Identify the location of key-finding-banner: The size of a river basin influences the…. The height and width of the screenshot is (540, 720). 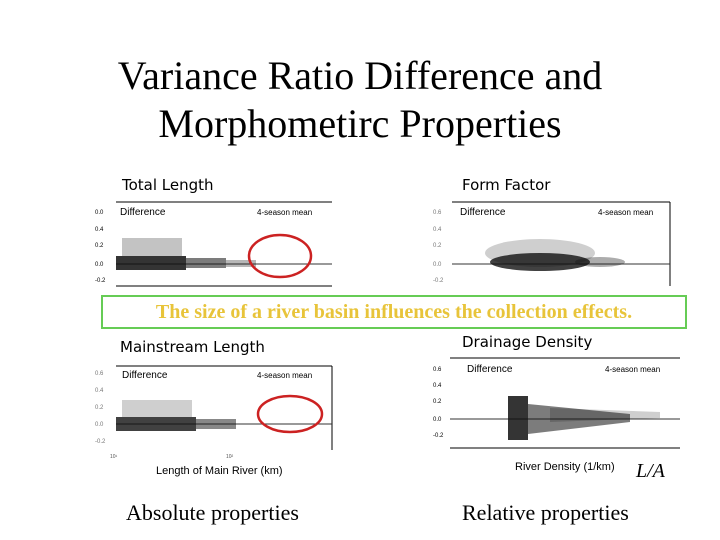
(394, 312).